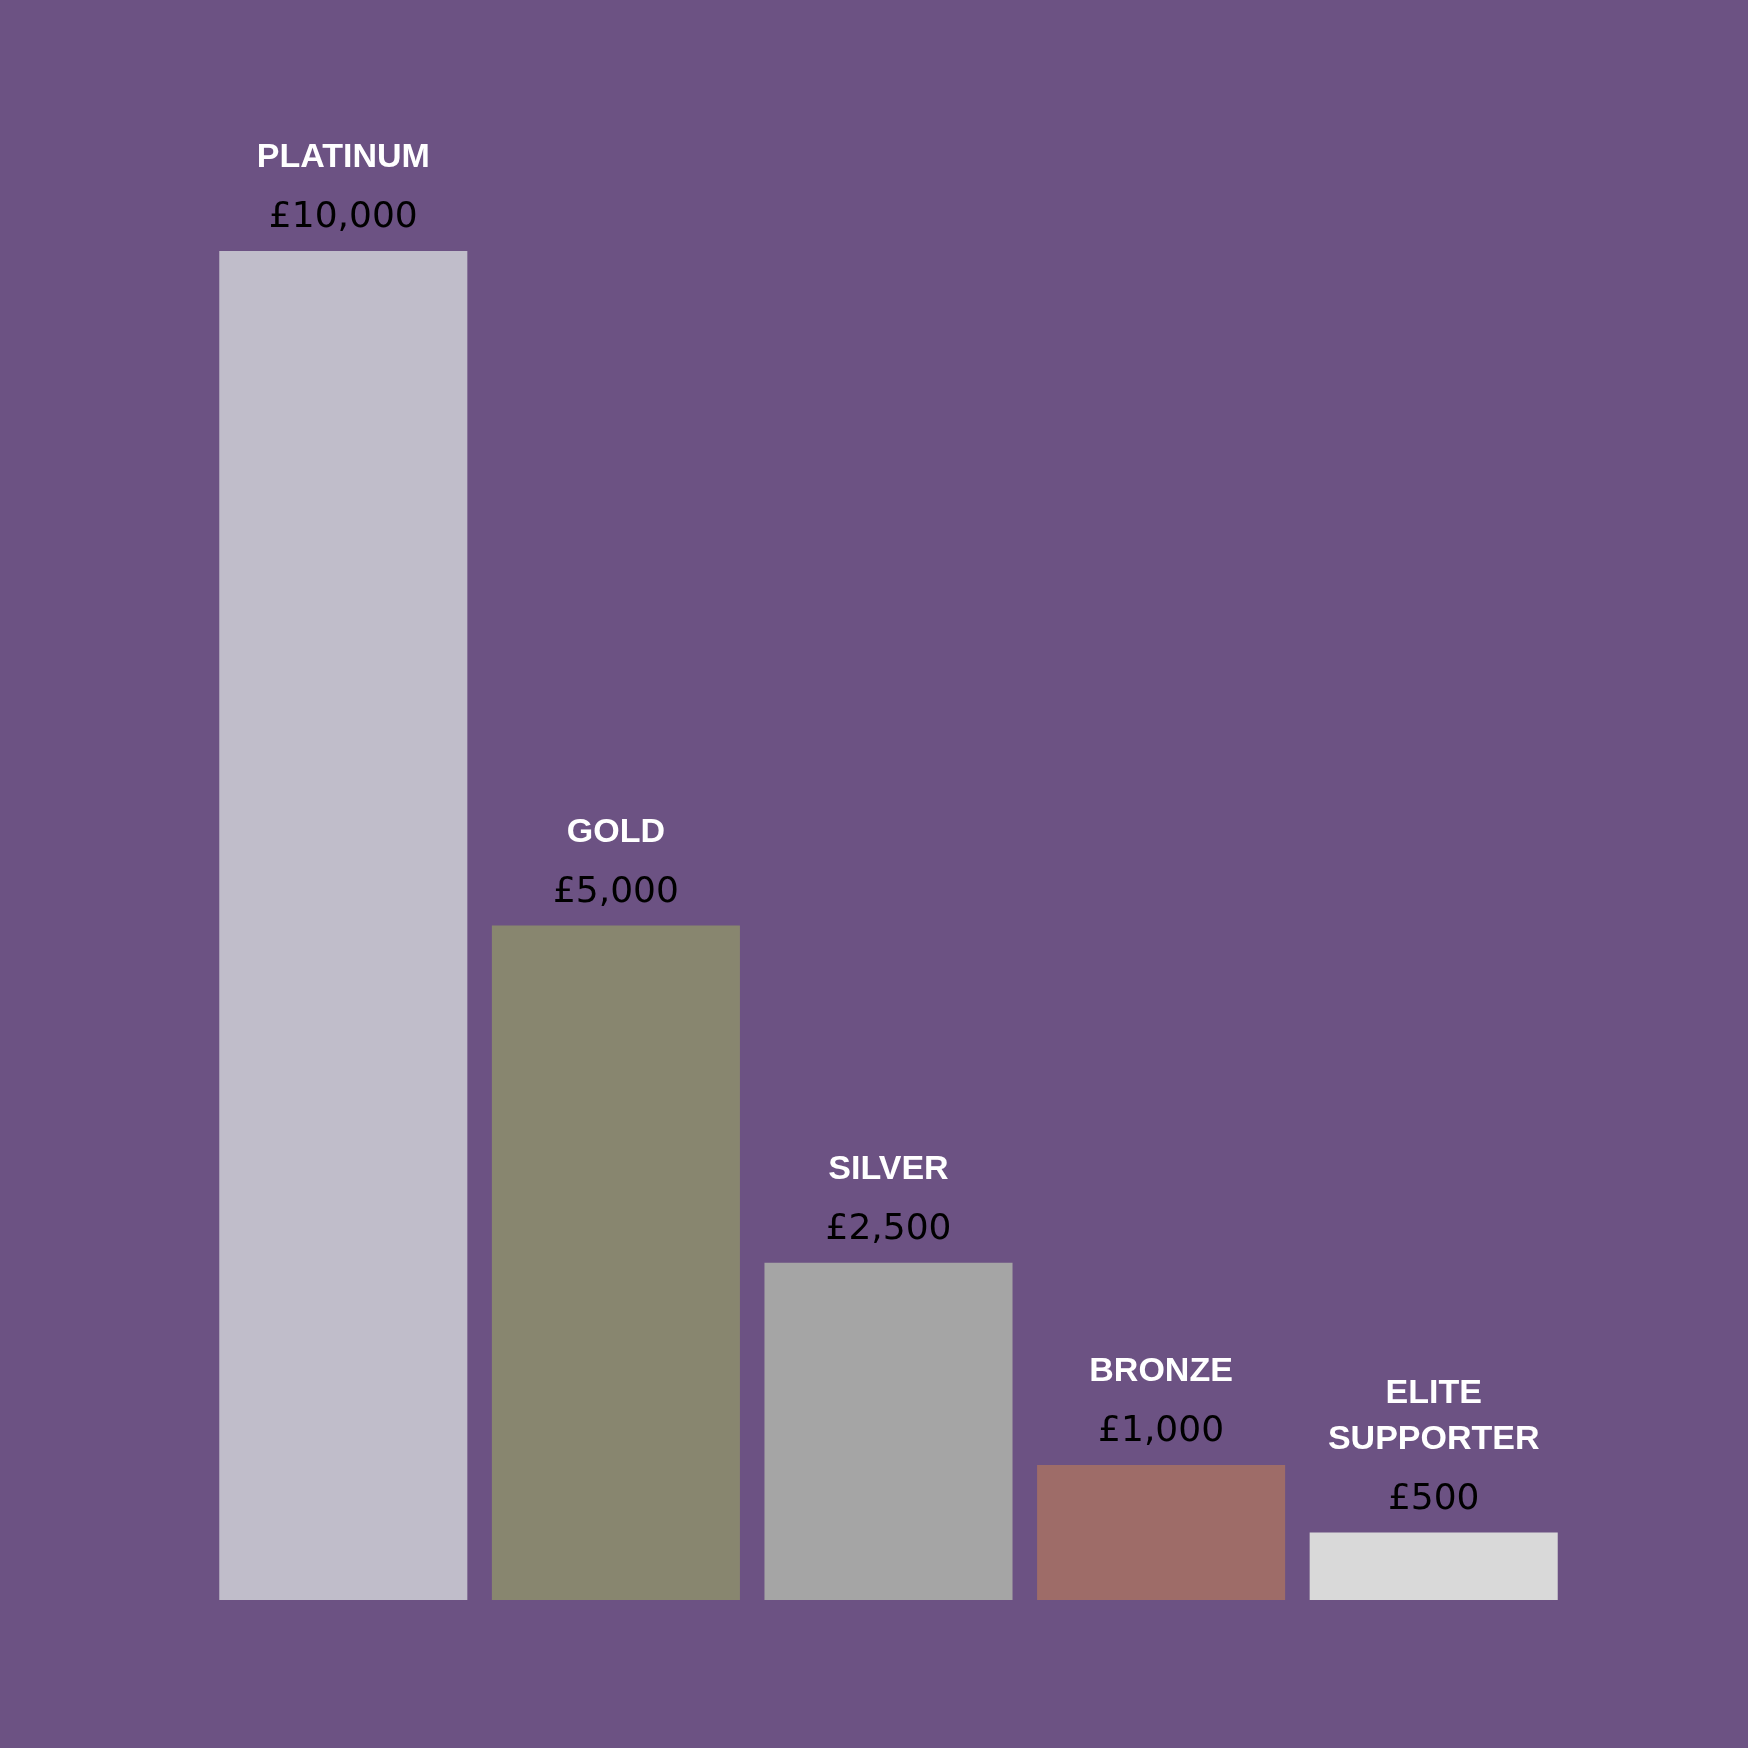  Describe the element at coordinates (1161, 1429) in the screenshot. I see `data-label: £1,000` at that location.